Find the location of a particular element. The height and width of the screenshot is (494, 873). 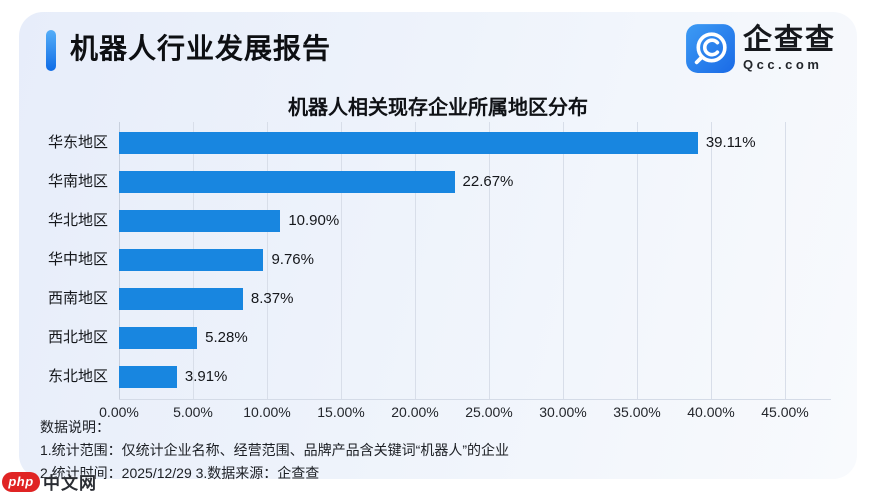

x-tick-label: 5.00% is located at coordinates (193, 412).